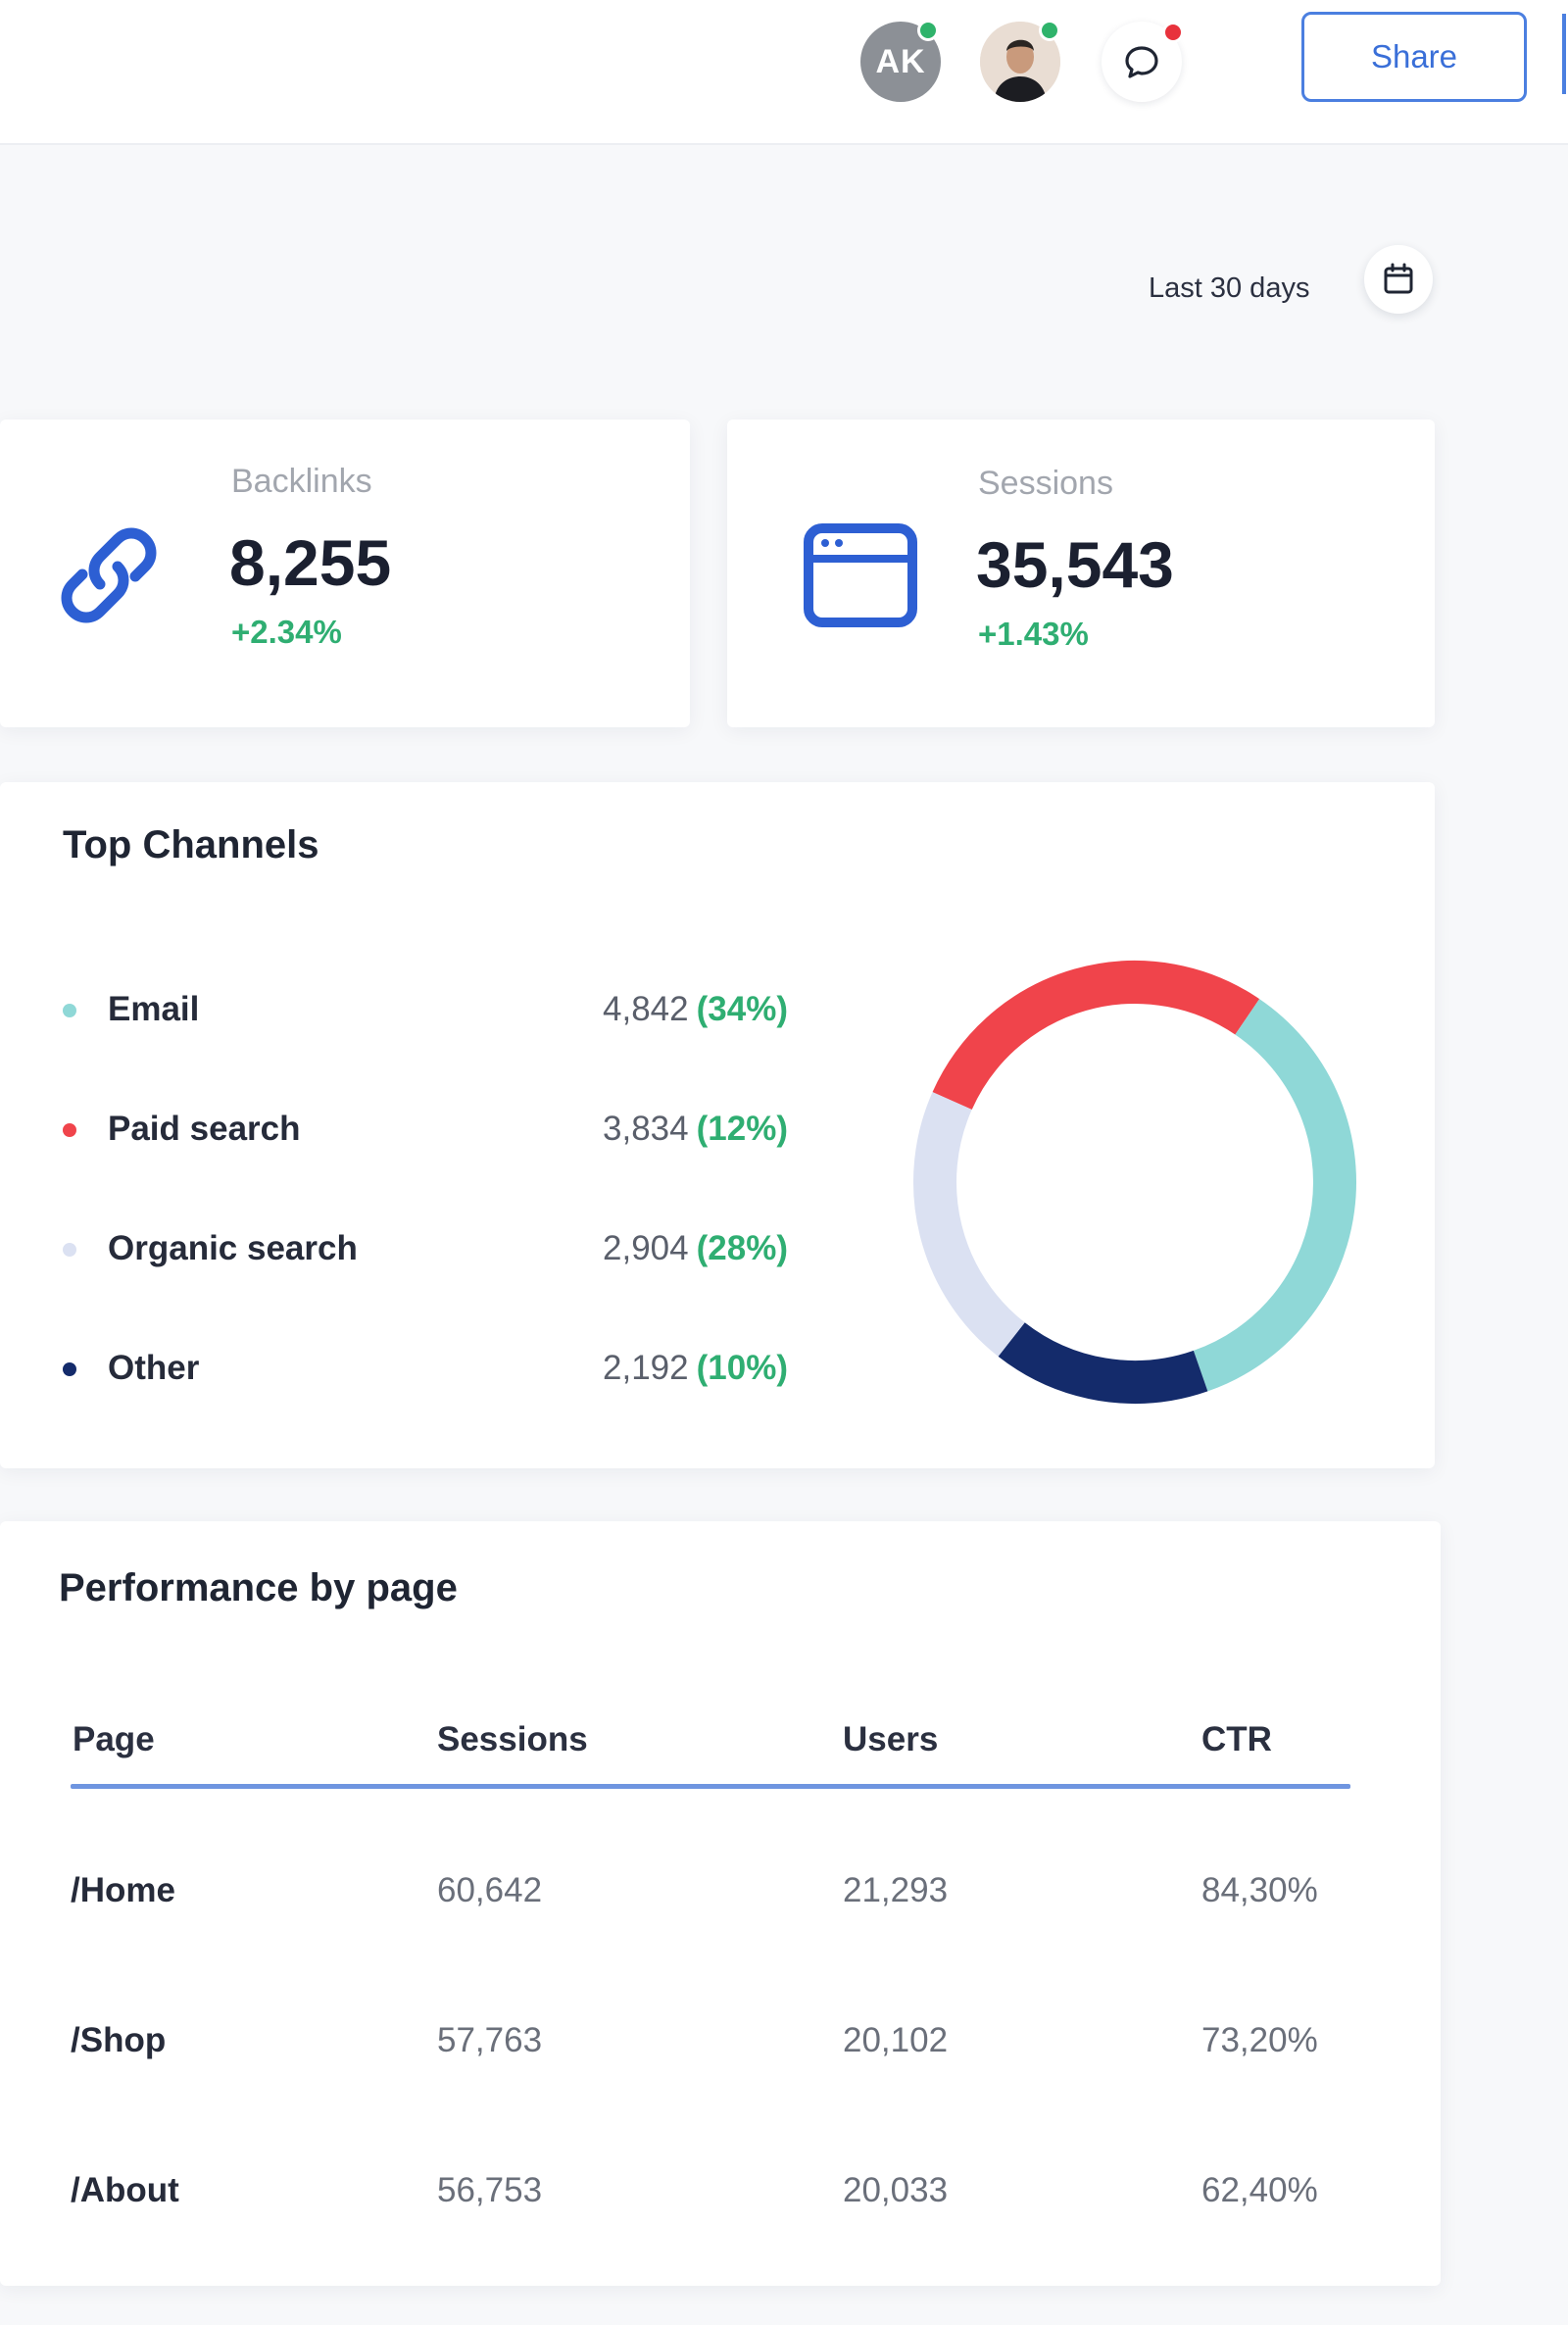 This screenshot has height=2325, width=1568. What do you see at coordinates (490, 2040) in the screenshot?
I see `table-cell-sessions: 57,763` at bounding box center [490, 2040].